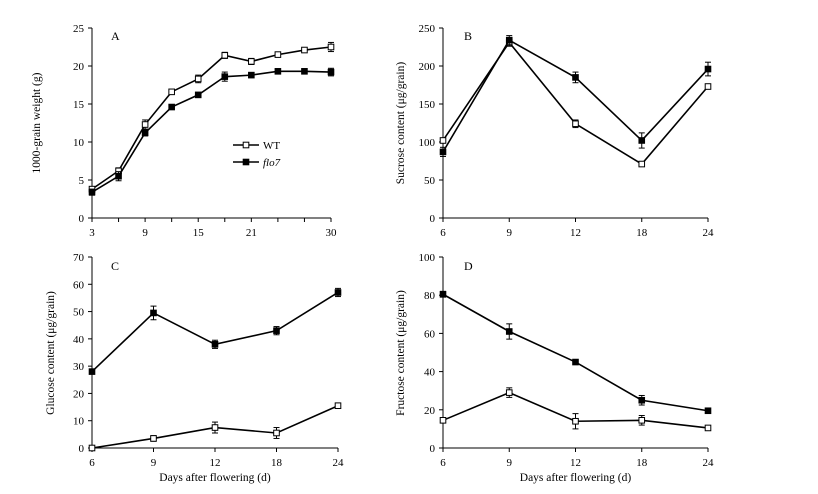  Describe the element at coordinates (271, 146) in the screenshot. I see `legend-label-wt: WT` at that location.